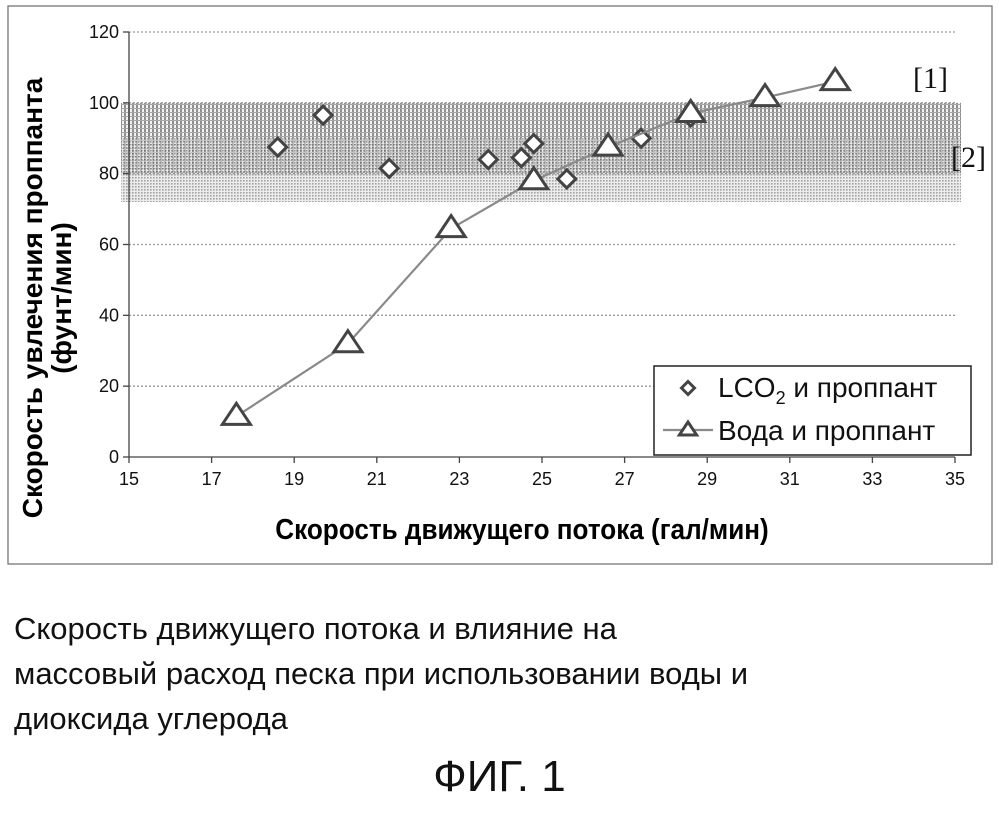 The image size is (999, 814). Describe the element at coordinates (494, 628) in the screenshot. I see `caption-line-1: Скорость движущего потока и влияние на` at that location.